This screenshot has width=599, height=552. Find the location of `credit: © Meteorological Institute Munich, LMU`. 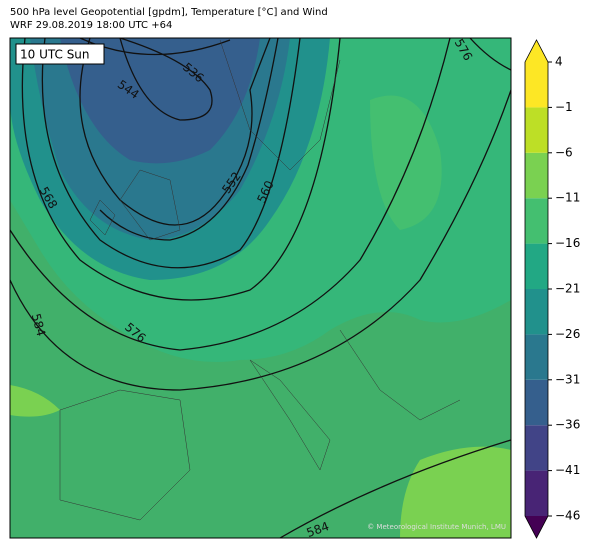

credit: © Meteorological Institute Munich, LMU is located at coordinates (436, 527).